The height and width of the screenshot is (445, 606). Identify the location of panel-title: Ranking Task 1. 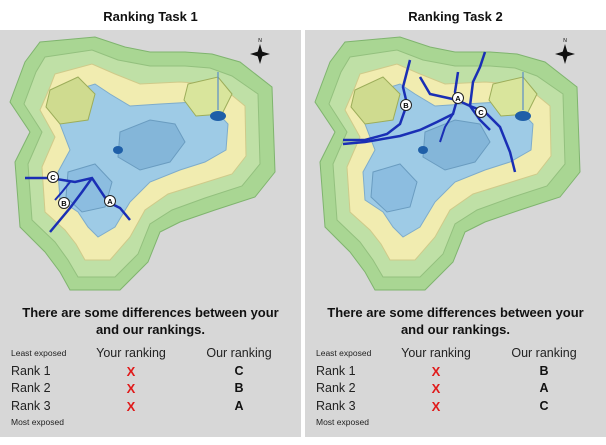
(150, 16).